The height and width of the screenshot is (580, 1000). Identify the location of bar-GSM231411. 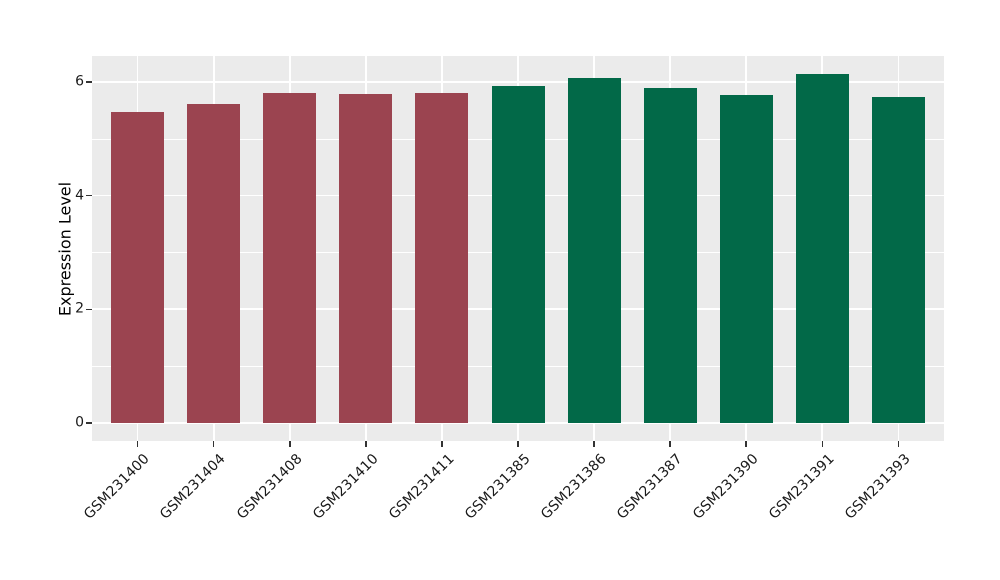
(442, 258).